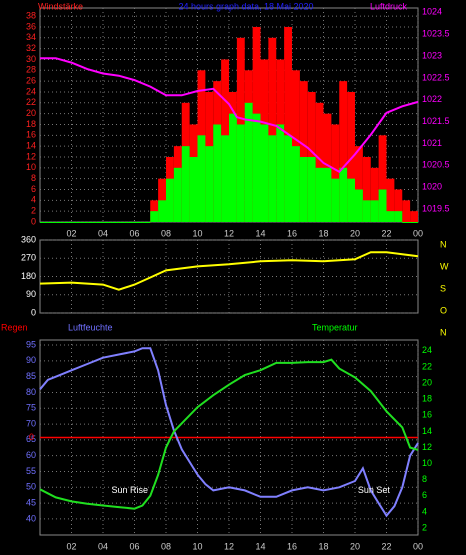 Image resolution: width=466 pixels, height=555 pixels. I want to click on chart-title: 24 hours graph data, 18 Mai 2020, so click(245, 6).